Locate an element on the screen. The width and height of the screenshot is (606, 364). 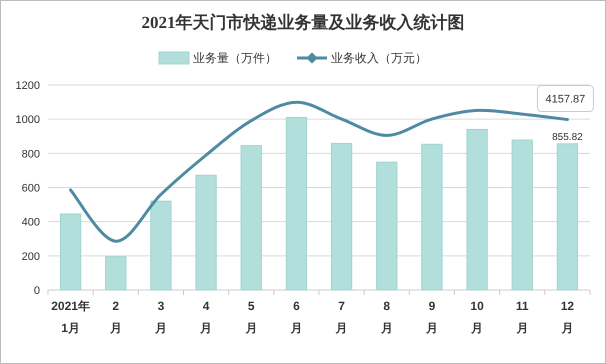
x-tick-label: 2021年 1月 is located at coordinates (70, 317).